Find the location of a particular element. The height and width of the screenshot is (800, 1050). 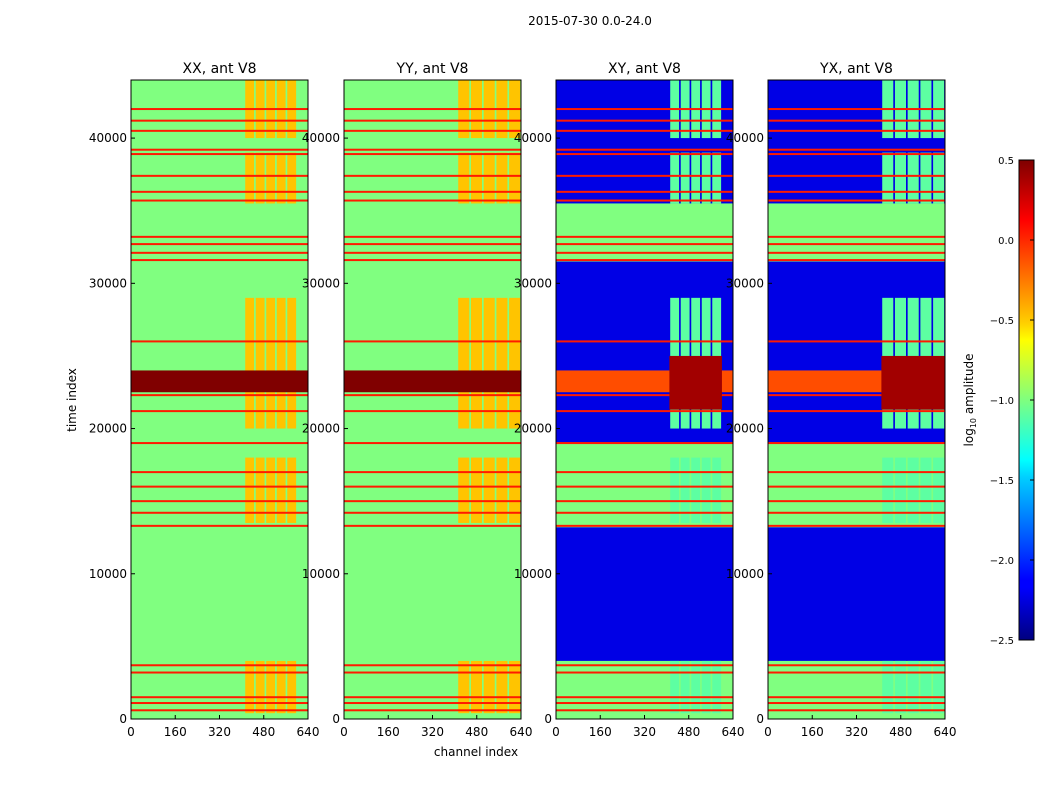

y-tick-label: 20000 is located at coordinates (321, 429).